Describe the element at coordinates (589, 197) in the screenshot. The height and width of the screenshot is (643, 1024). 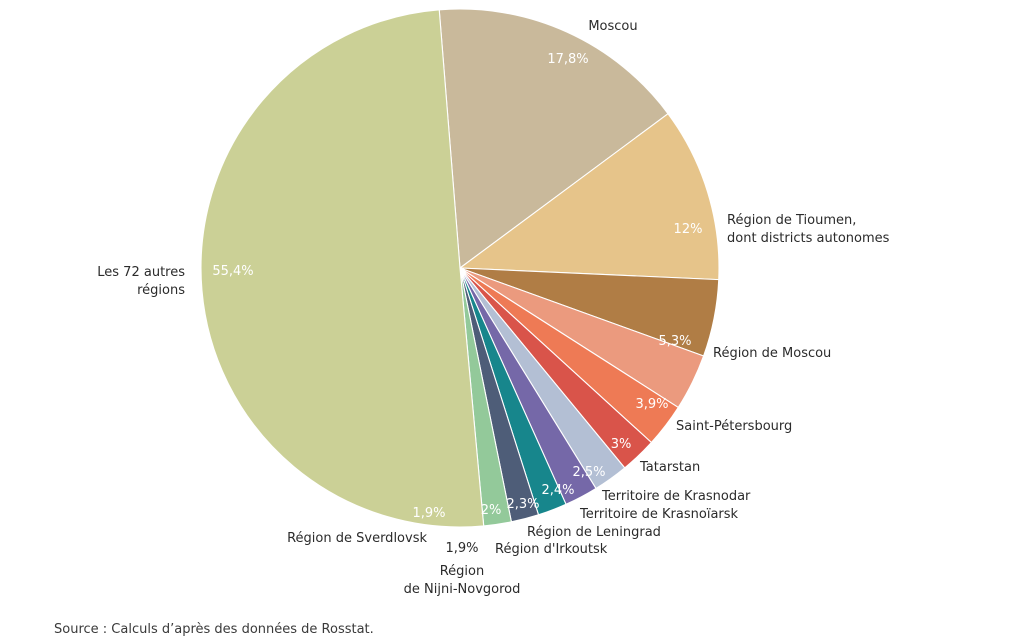
I see `pie-slice-region-de-tioumen-dont-districts-autonomes` at that location.